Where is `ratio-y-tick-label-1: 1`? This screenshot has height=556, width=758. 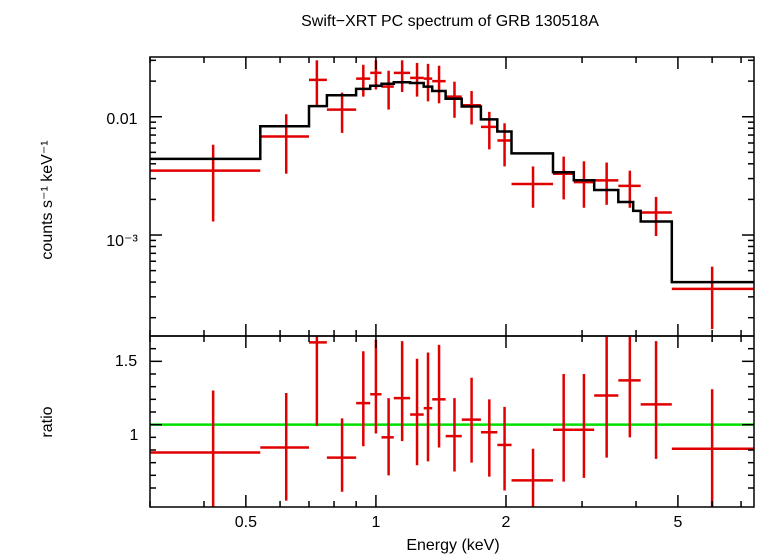 ratio-y-tick-label-1: 1 is located at coordinates (134, 435).